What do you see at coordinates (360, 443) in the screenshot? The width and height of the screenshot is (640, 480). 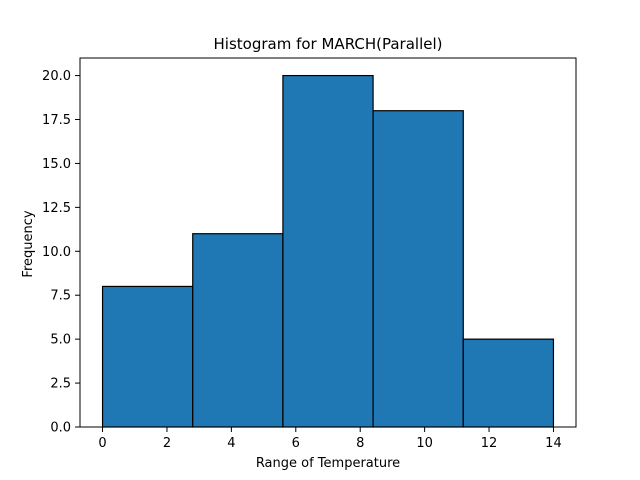 I see `x-tick-label-4: 8` at bounding box center [360, 443].